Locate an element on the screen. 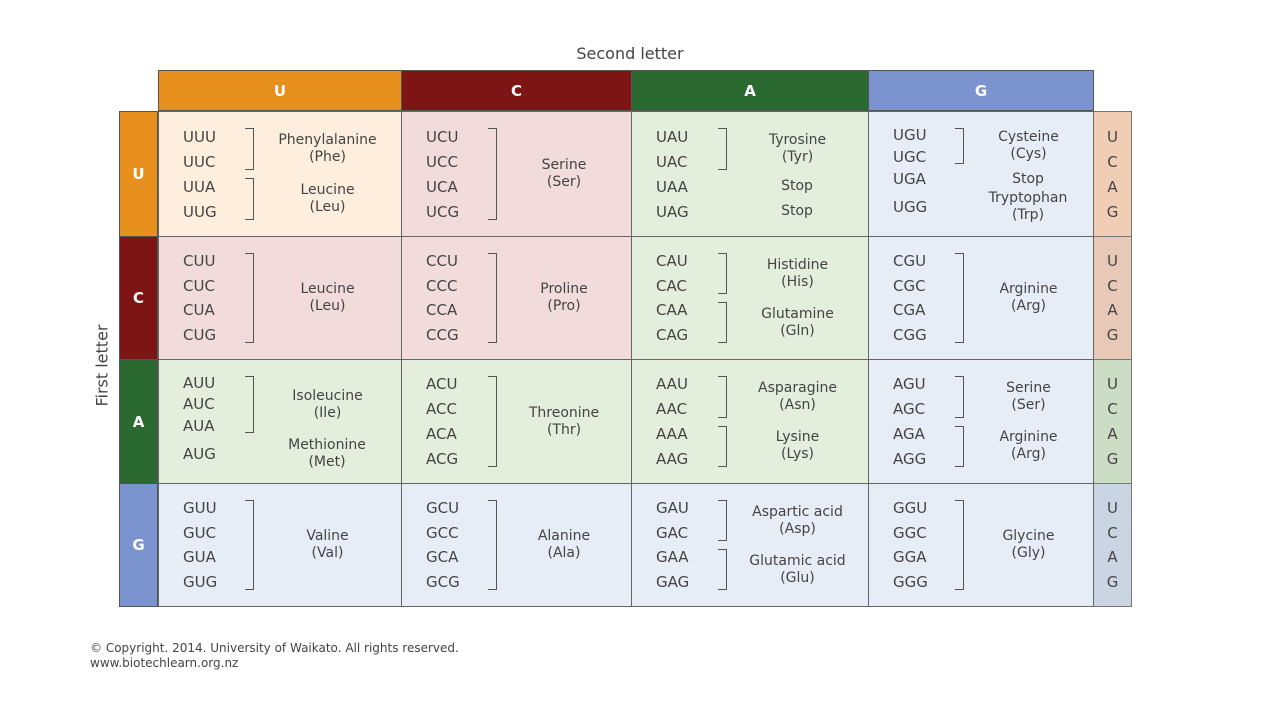 This screenshot has width=1280, height=720. codon-list: UGG is located at coordinates (912, 207).